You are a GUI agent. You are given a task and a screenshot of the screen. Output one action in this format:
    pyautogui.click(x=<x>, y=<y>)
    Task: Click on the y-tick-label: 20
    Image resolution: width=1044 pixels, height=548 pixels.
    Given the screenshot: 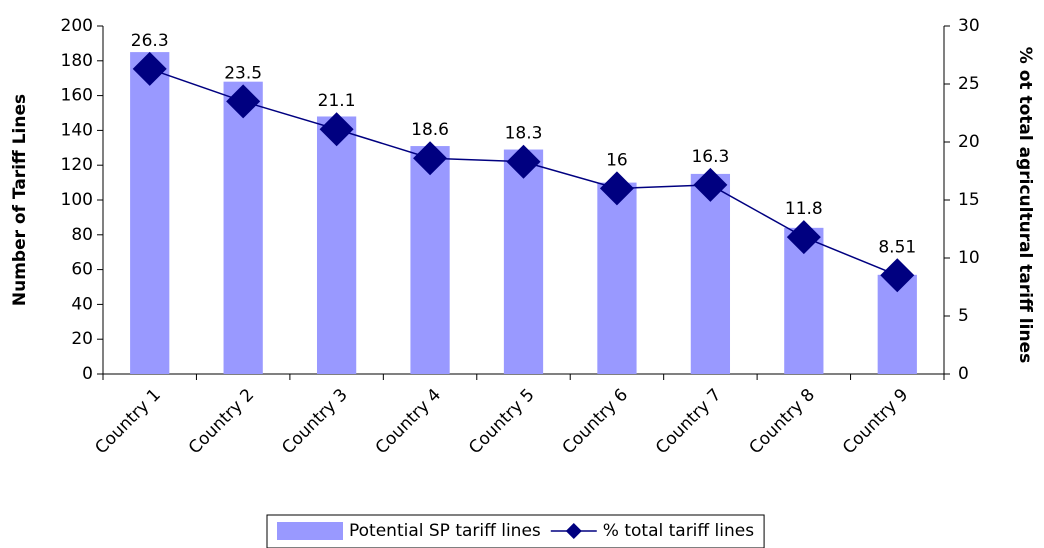 What is the action you would take?
    pyautogui.click(x=82, y=339)
    